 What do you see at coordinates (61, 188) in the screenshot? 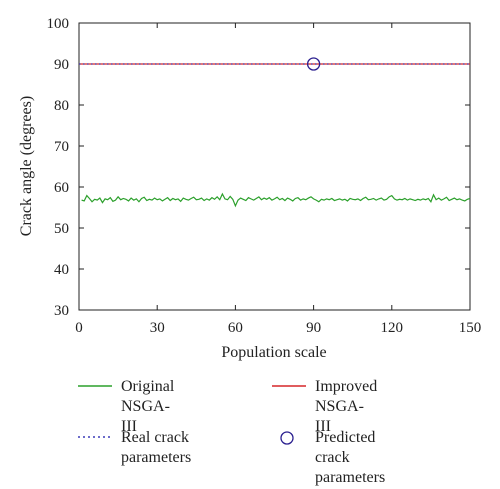
I see `y-tick-label: 60` at bounding box center [61, 188].